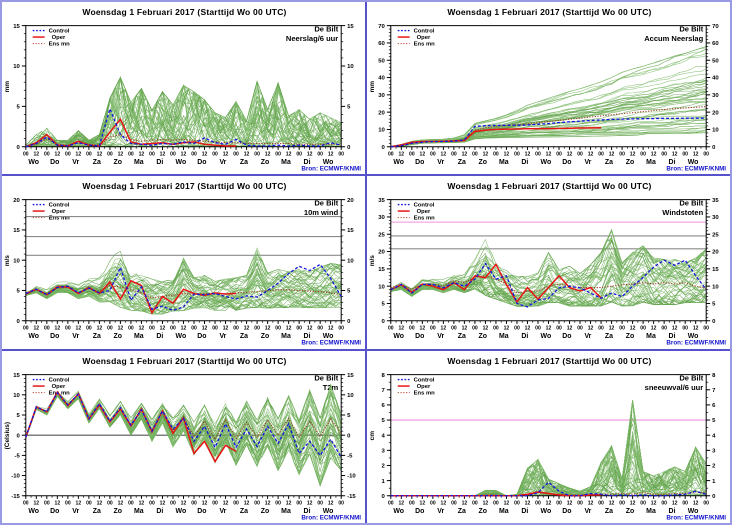 The height and width of the screenshot is (525, 732). Describe the element at coordinates (715, 44) in the screenshot. I see `y-tick-label: 60` at that location.